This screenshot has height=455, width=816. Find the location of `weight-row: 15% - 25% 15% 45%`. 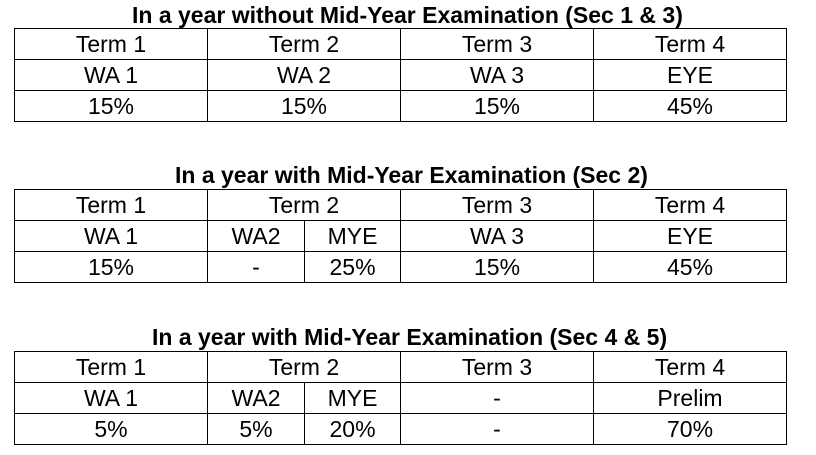

weight-row: 15% - 25% 15% 45% is located at coordinates (401, 267).